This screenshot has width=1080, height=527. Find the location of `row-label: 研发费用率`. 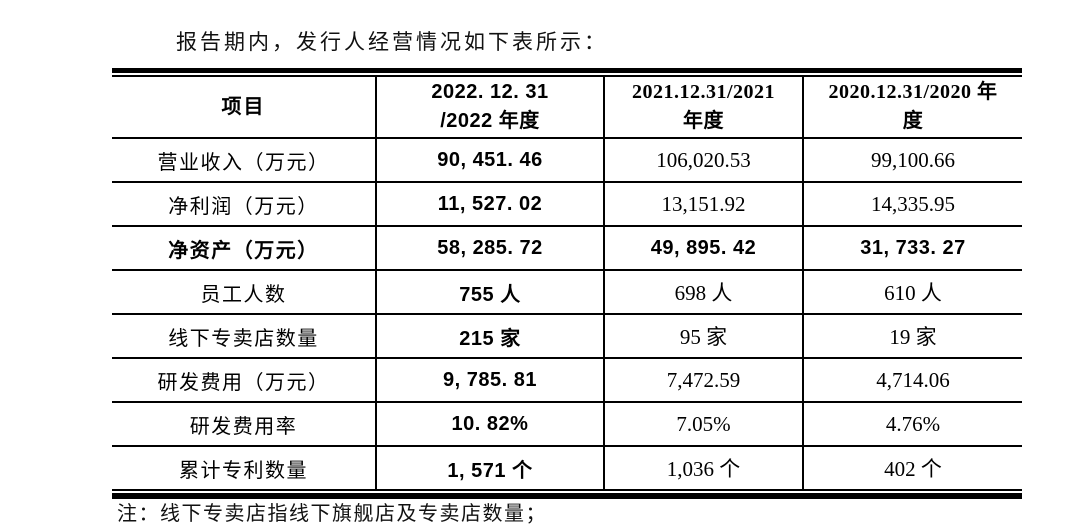

row-label: 研发费用率 is located at coordinates (244, 424).